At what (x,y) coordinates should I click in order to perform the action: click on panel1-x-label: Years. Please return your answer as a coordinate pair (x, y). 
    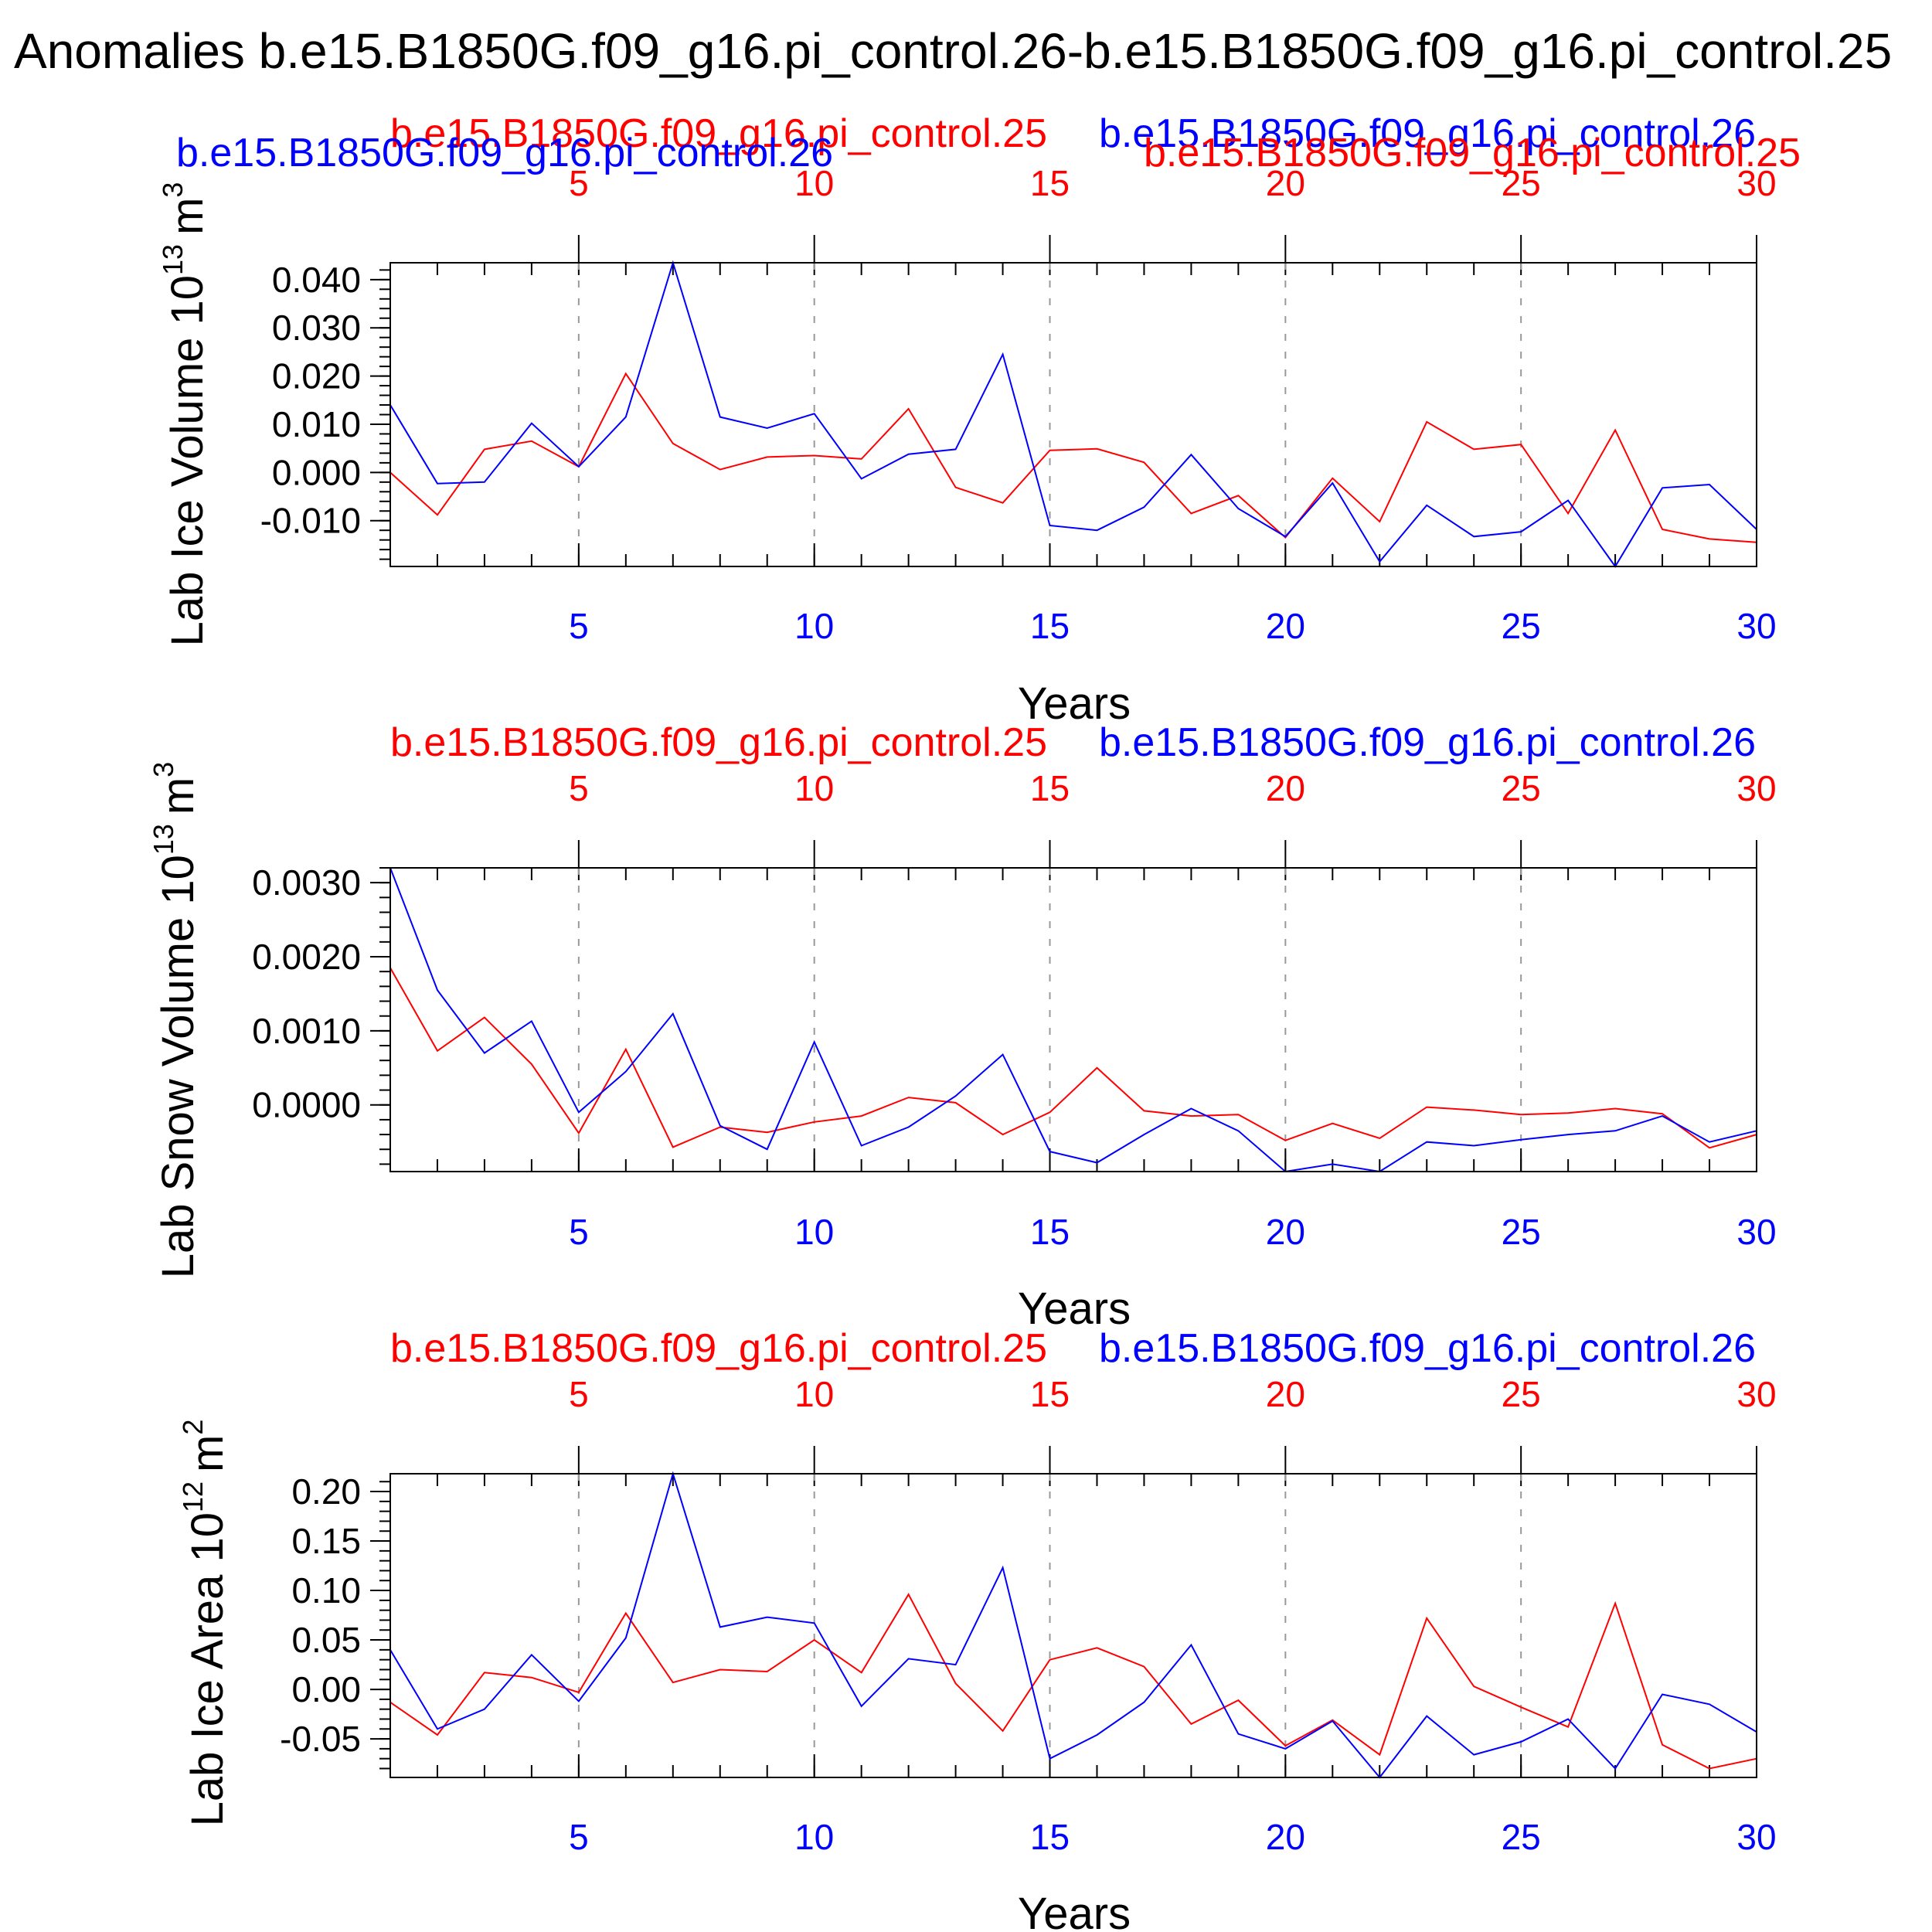
    Looking at the image, I should click on (1074, 704).